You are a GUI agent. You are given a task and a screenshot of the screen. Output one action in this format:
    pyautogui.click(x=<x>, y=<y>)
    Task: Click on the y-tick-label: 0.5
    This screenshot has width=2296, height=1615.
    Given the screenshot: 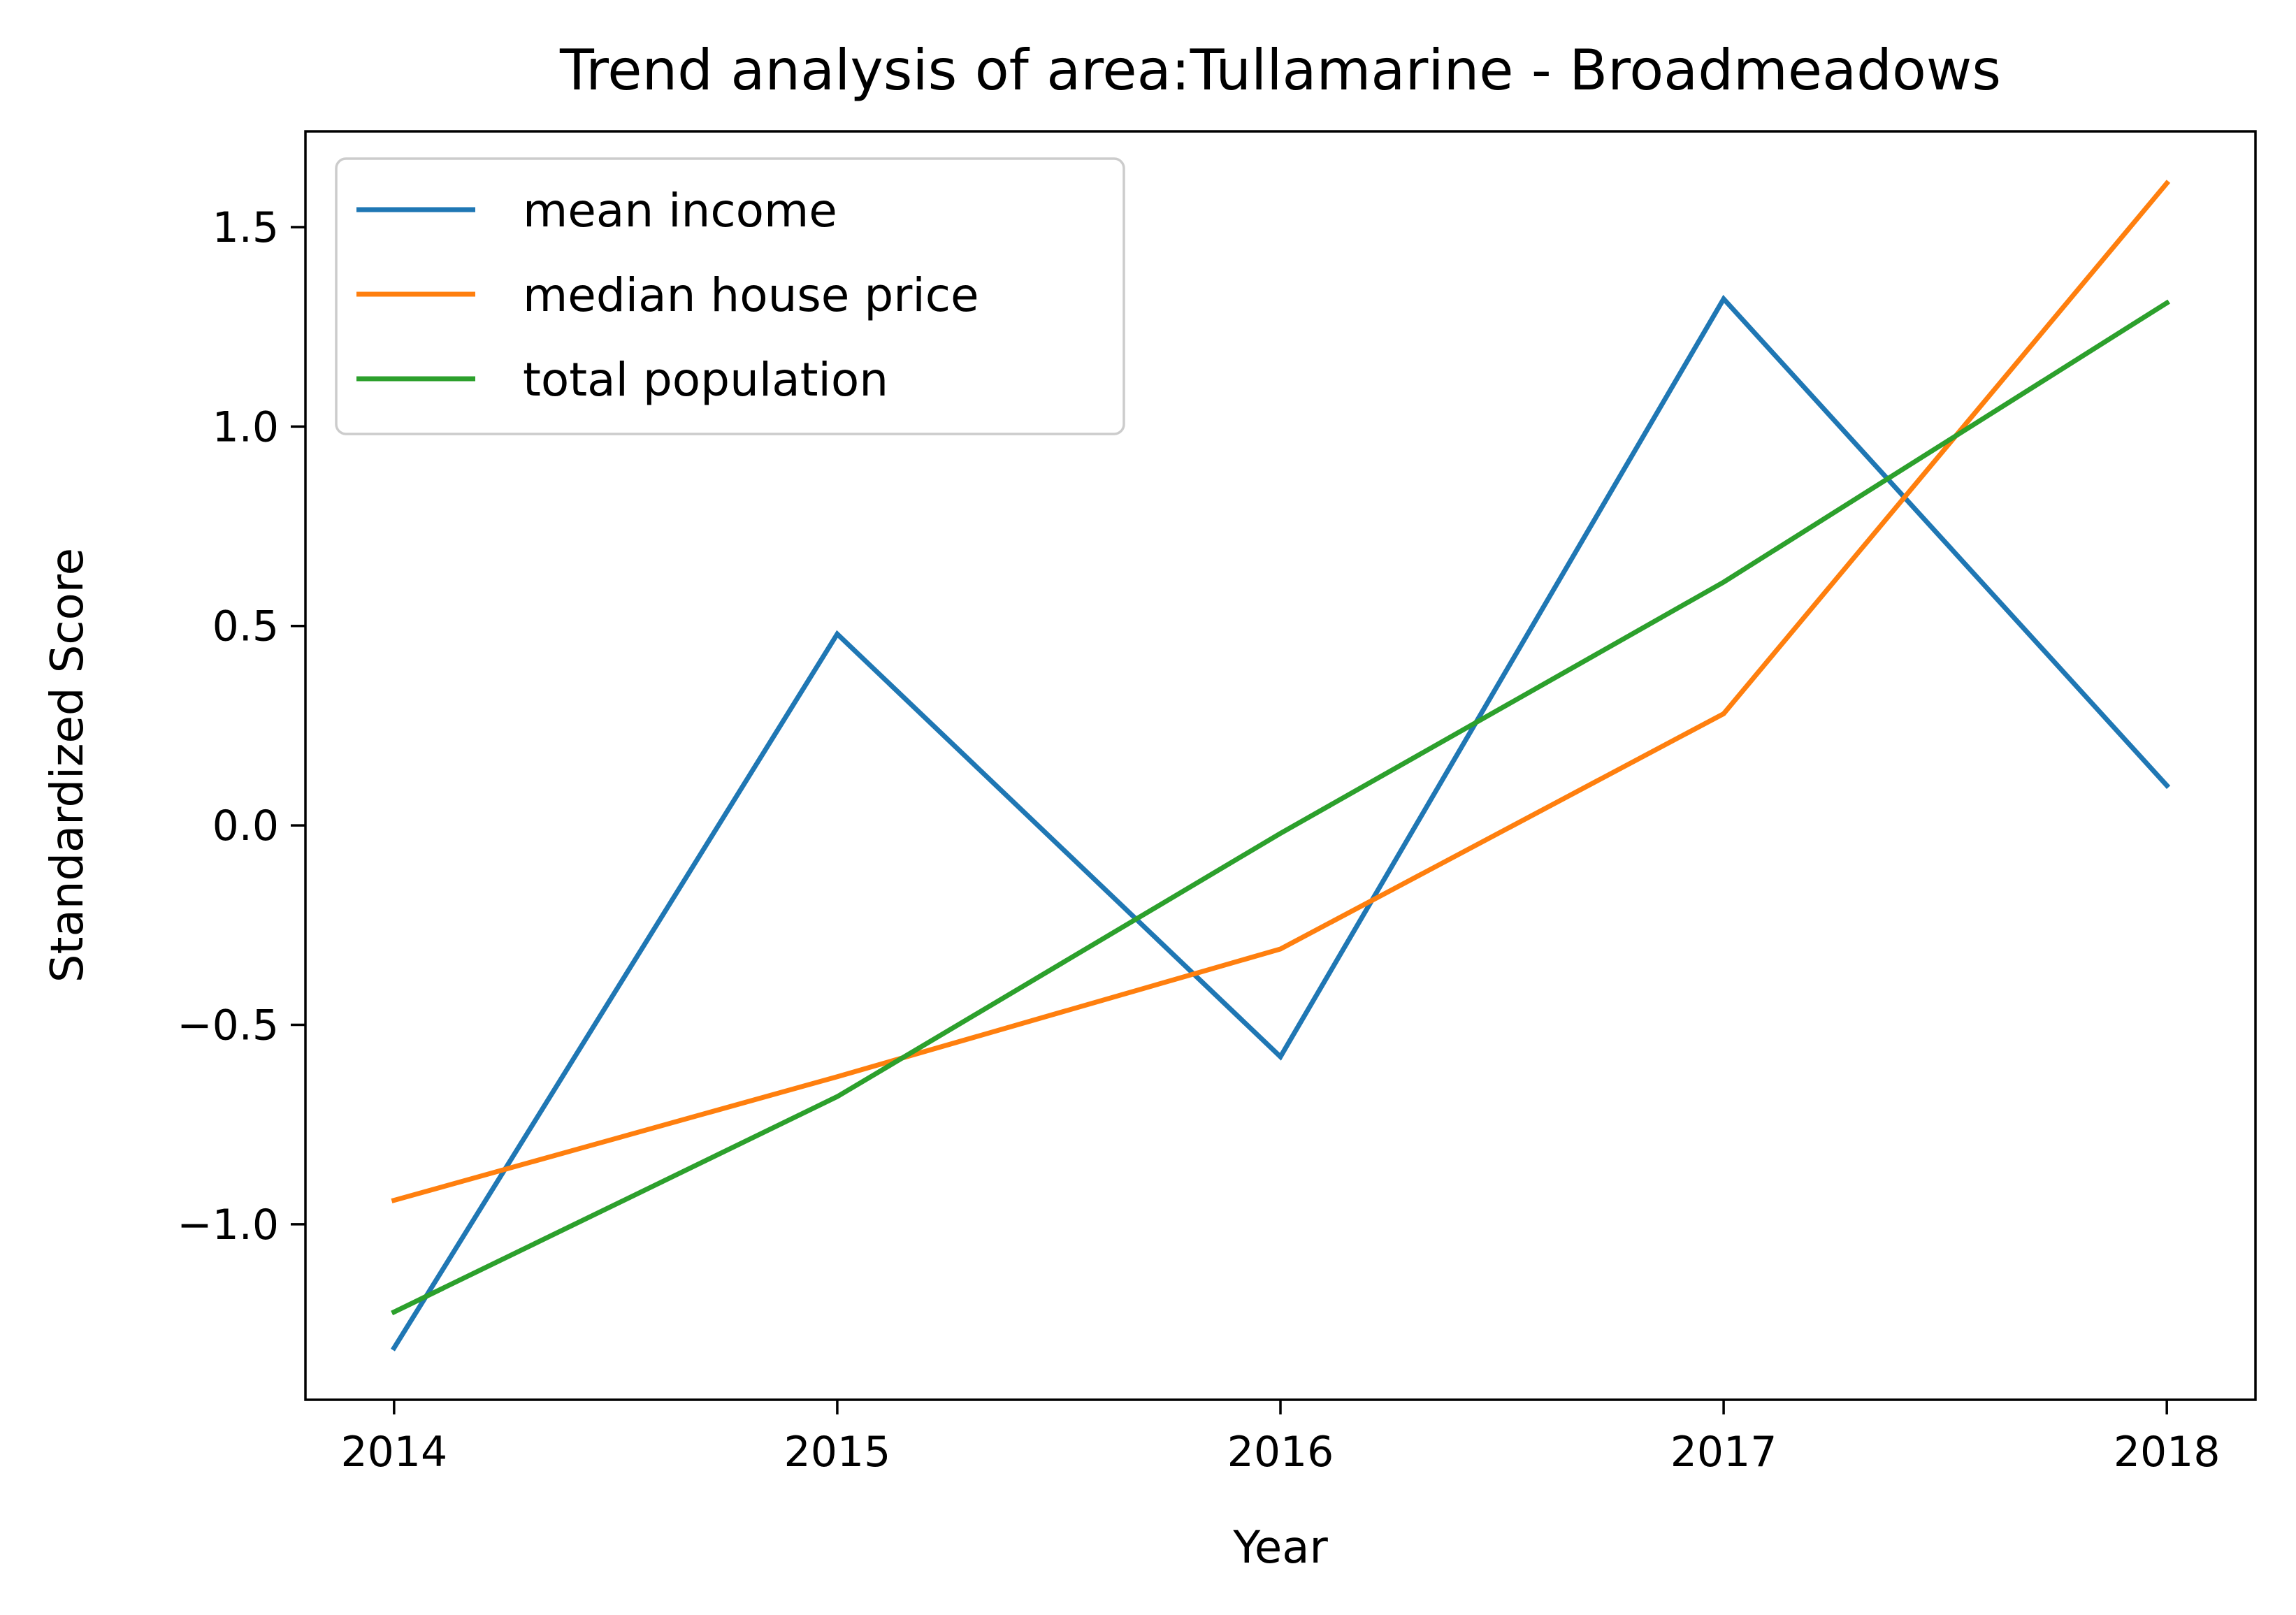 What is the action you would take?
    pyautogui.click(x=246, y=626)
    